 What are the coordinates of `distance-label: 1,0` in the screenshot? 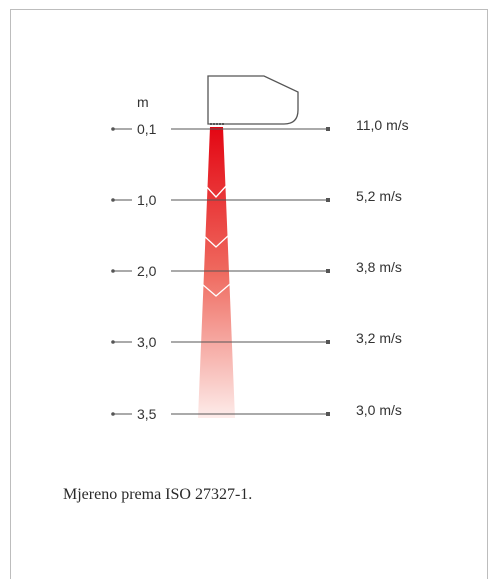 It's located at (147, 200).